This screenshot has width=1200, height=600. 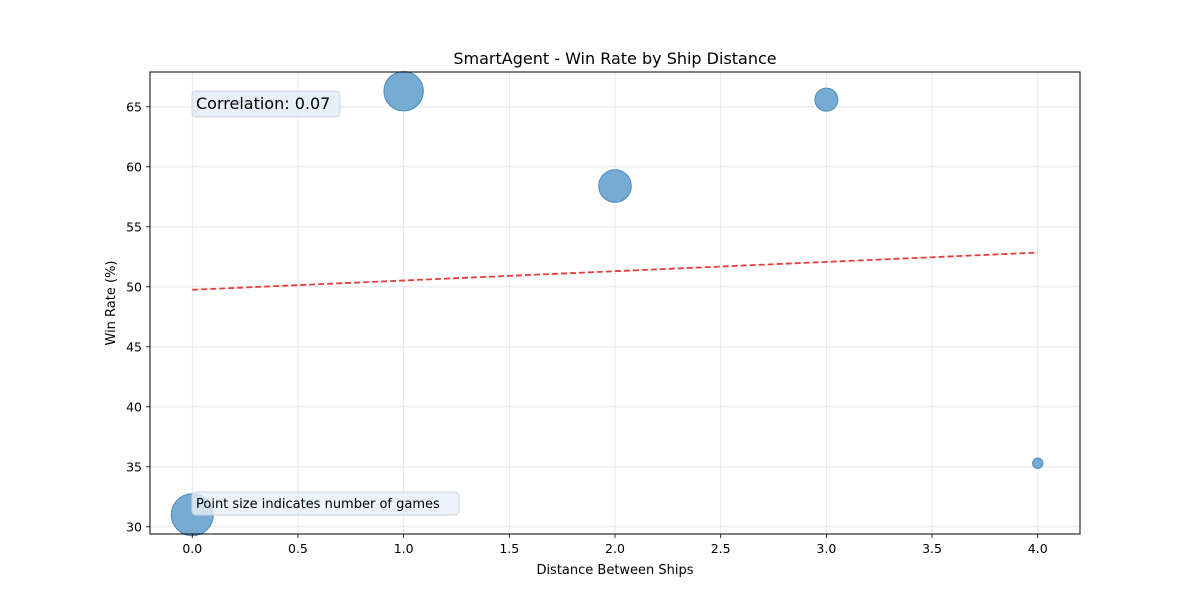 What do you see at coordinates (192, 548) in the screenshot?
I see `x-tick-label: 0.0` at bounding box center [192, 548].